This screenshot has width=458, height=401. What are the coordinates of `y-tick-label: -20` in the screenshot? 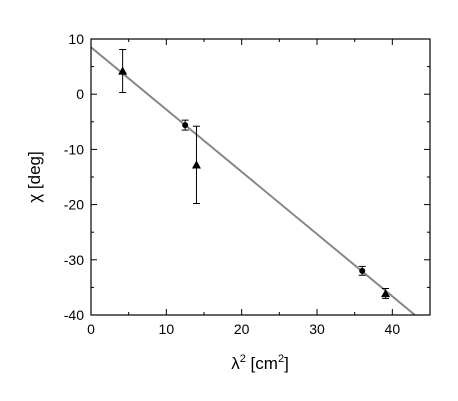 It's located at (74, 205).